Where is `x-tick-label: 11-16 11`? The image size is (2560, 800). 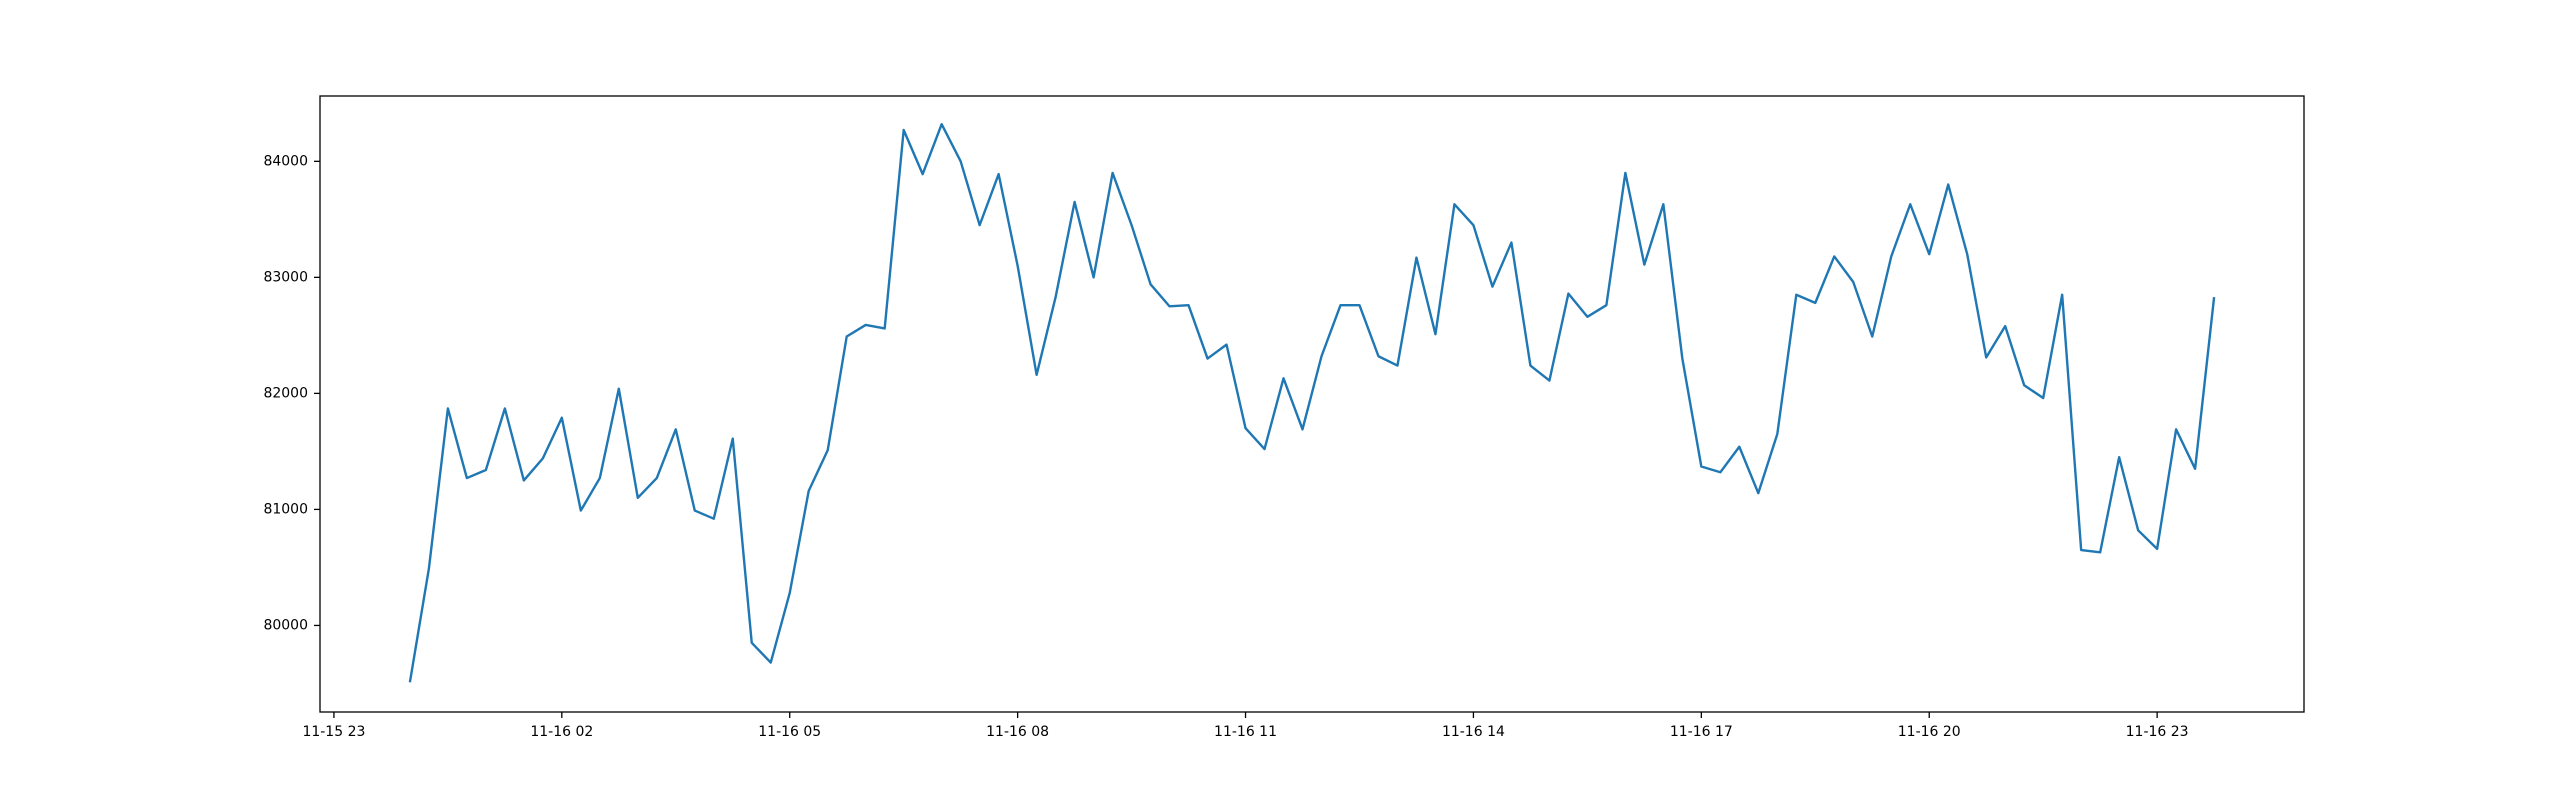 x-tick-label: 11-16 11 is located at coordinates (1245, 732).